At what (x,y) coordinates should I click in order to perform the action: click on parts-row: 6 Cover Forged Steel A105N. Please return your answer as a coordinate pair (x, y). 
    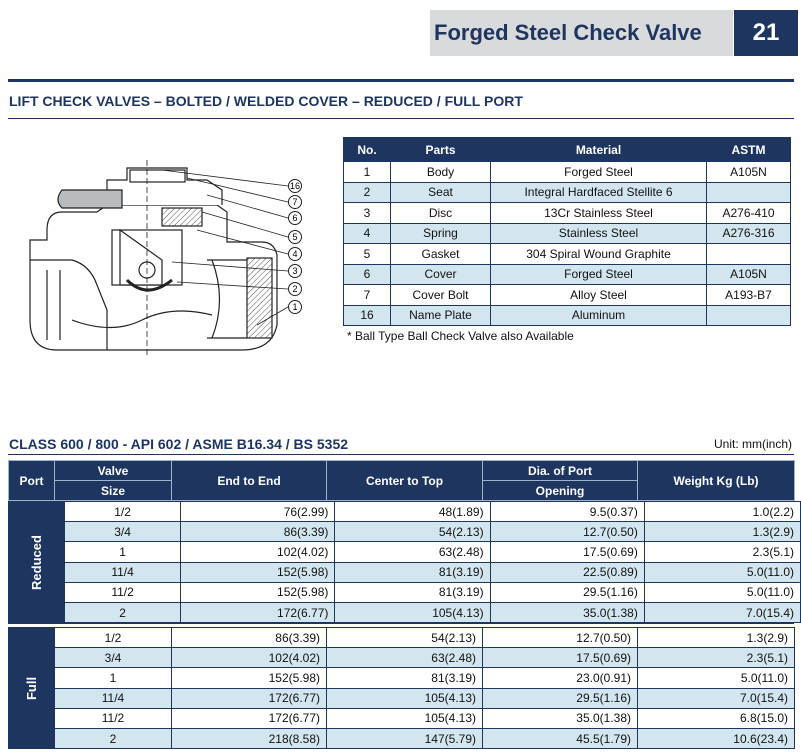
    Looking at the image, I should click on (567, 274).